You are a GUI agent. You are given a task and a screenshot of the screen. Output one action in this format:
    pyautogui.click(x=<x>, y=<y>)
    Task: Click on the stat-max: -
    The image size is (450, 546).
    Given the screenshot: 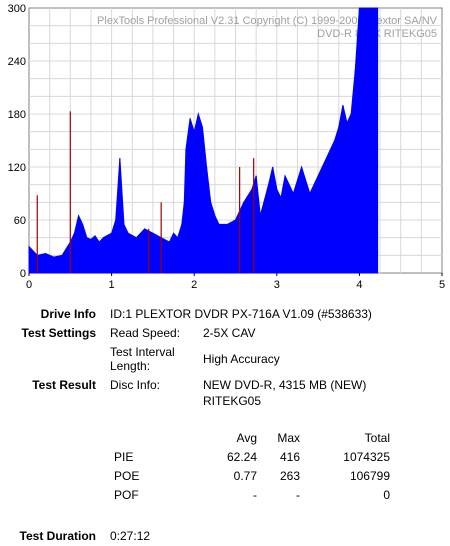 What is the action you would take?
    pyautogui.click(x=298, y=495)
    